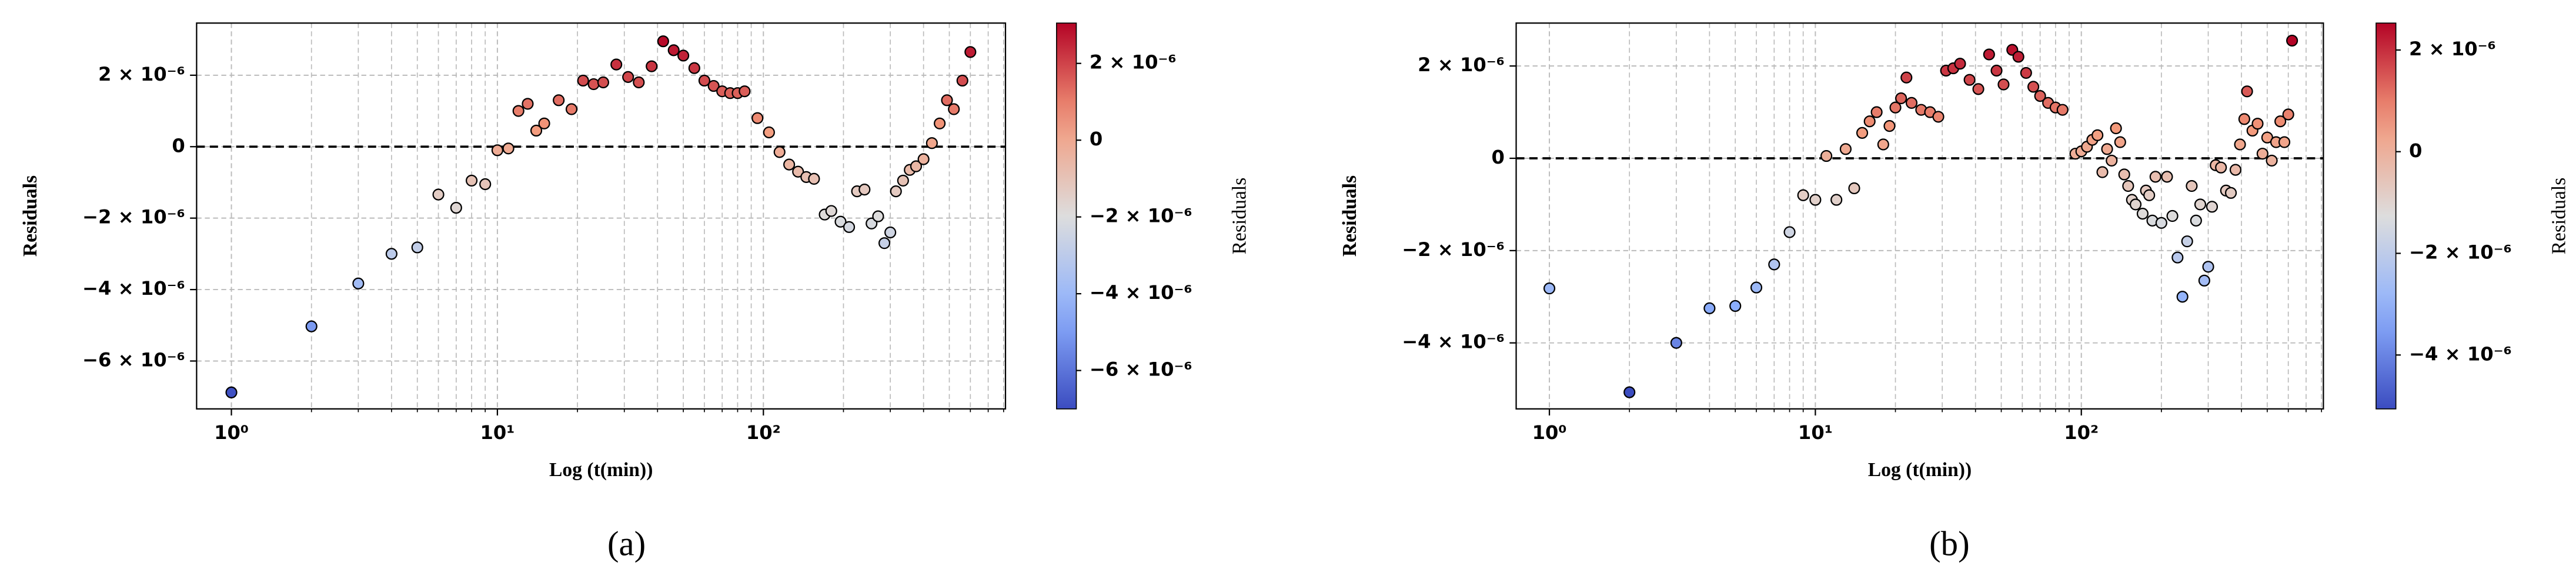 The image size is (2576, 582). What do you see at coordinates (1815, 432) in the screenshot?
I see `x-tick-label: 10¹` at bounding box center [1815, 432].